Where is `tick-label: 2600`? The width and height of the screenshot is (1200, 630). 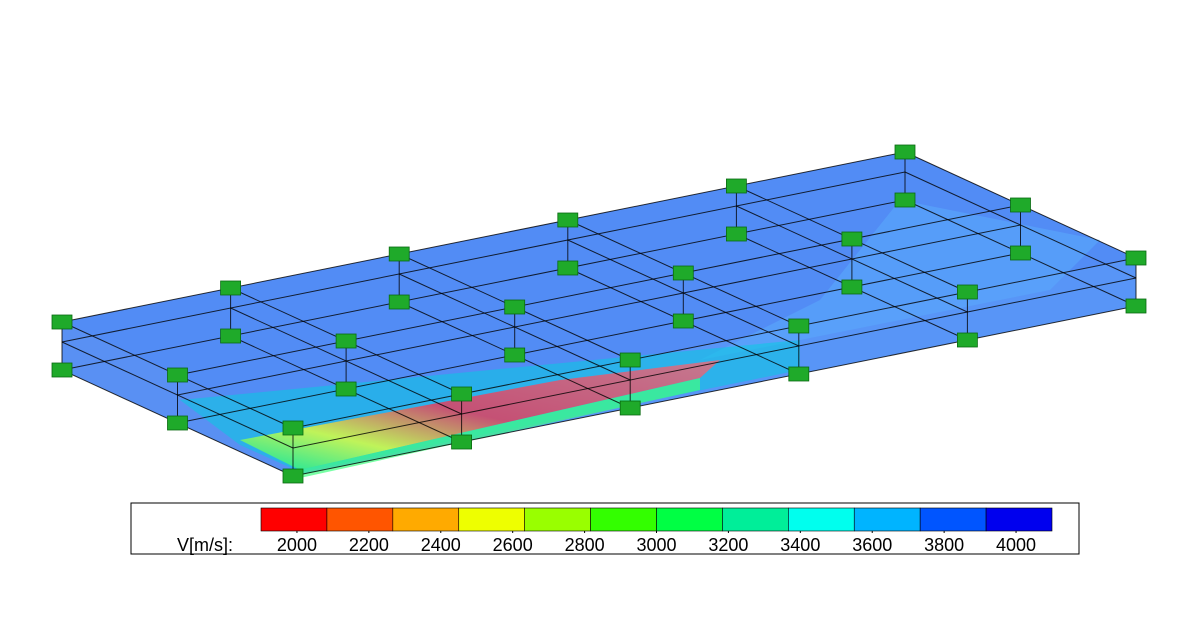 tick-label: 2600 is located at coordinates (513, 545).